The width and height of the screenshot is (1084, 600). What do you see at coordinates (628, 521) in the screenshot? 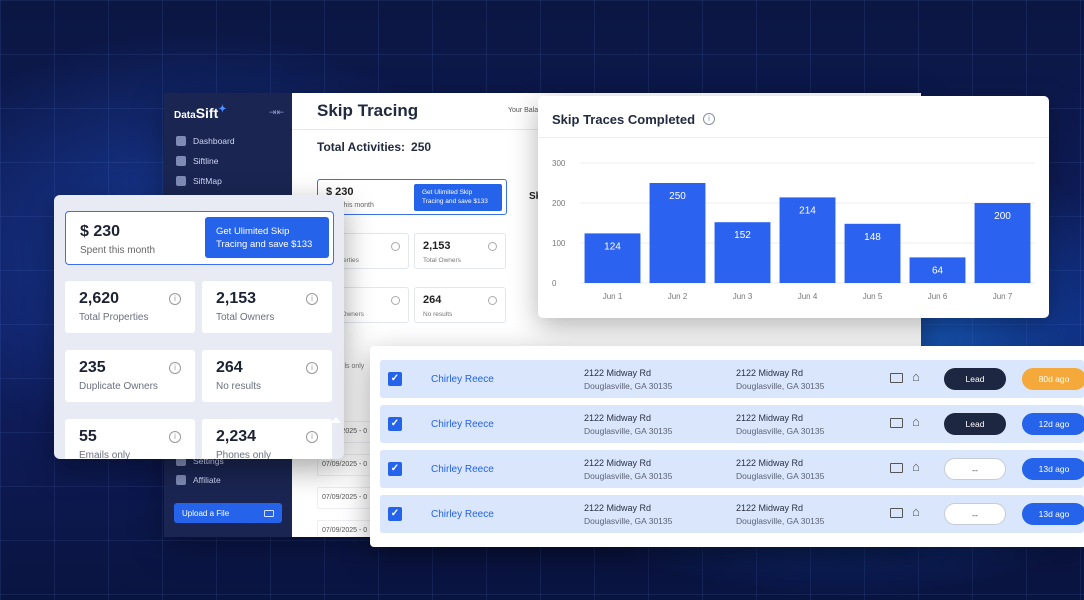
I see `property-address-line2: Douglasville, GA 30135` at bounding box center [628, 521].